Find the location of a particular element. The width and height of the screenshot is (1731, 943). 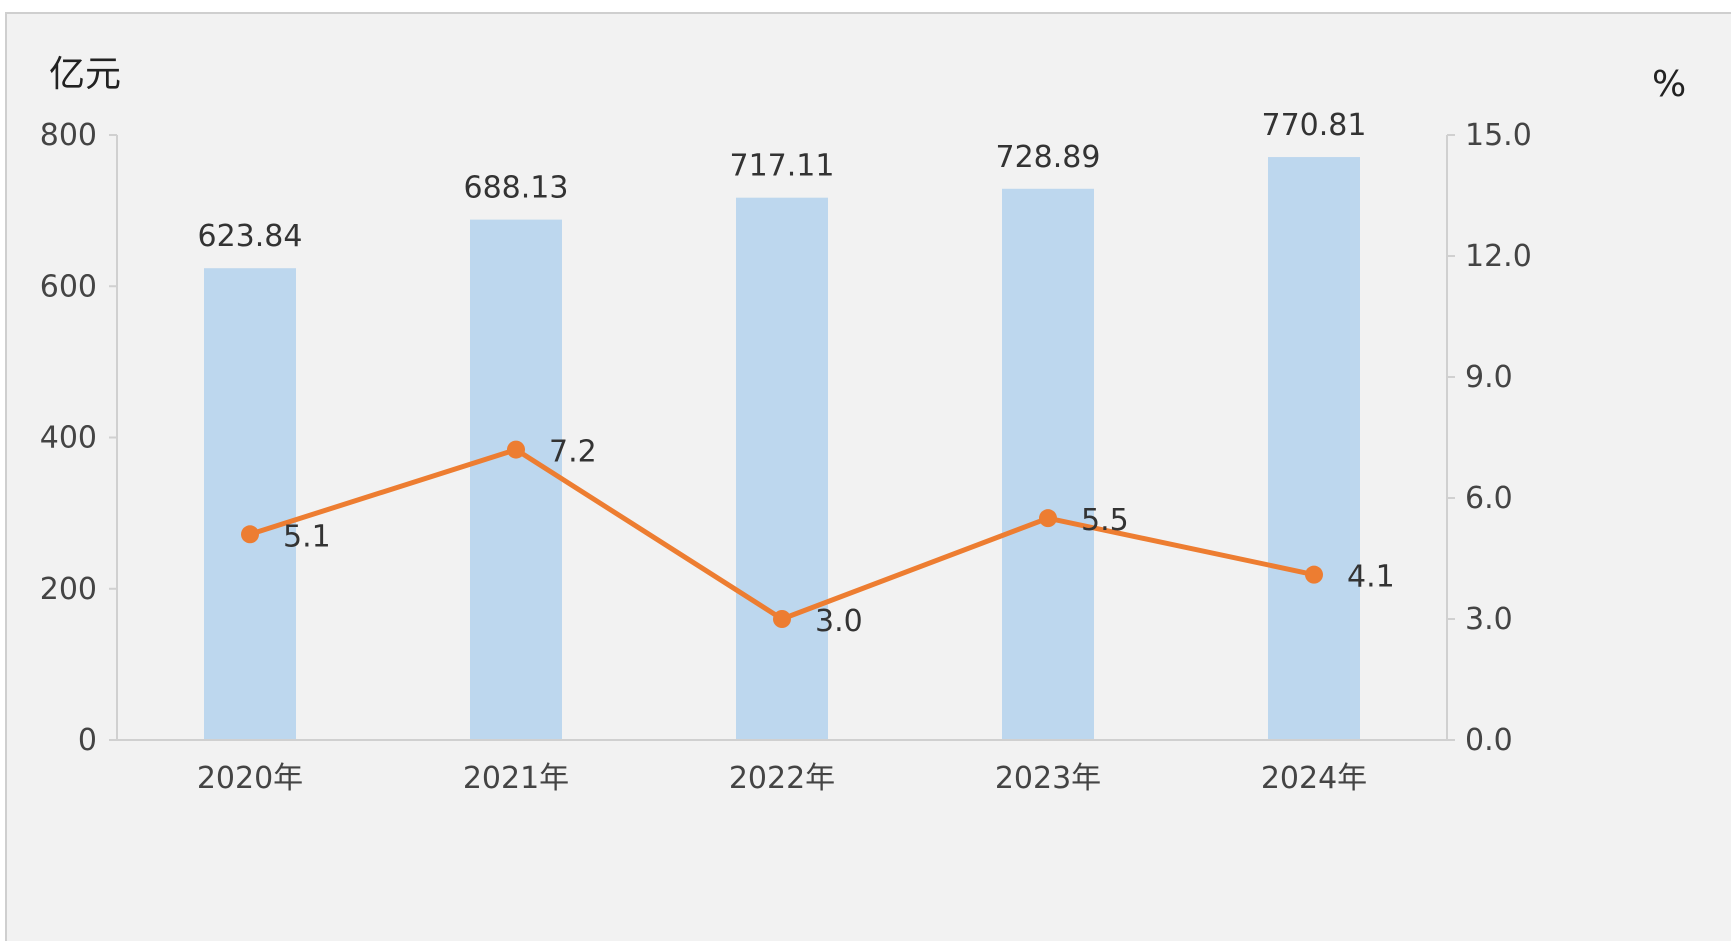

line-value-label: 5.1 is located at coordinates (307, 536).